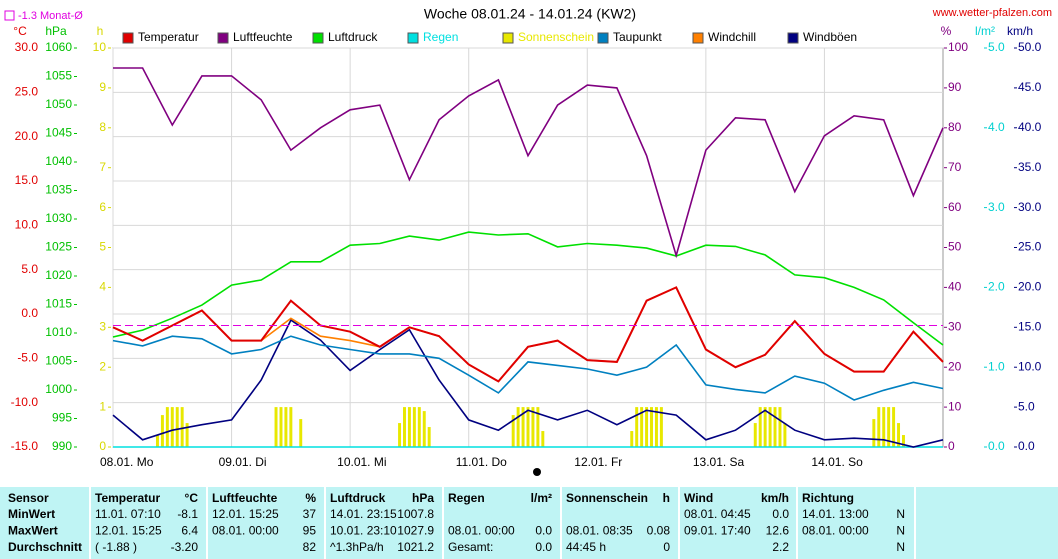  I want to click on x-tick-label: 12.01. Fr, so click(598, 462).